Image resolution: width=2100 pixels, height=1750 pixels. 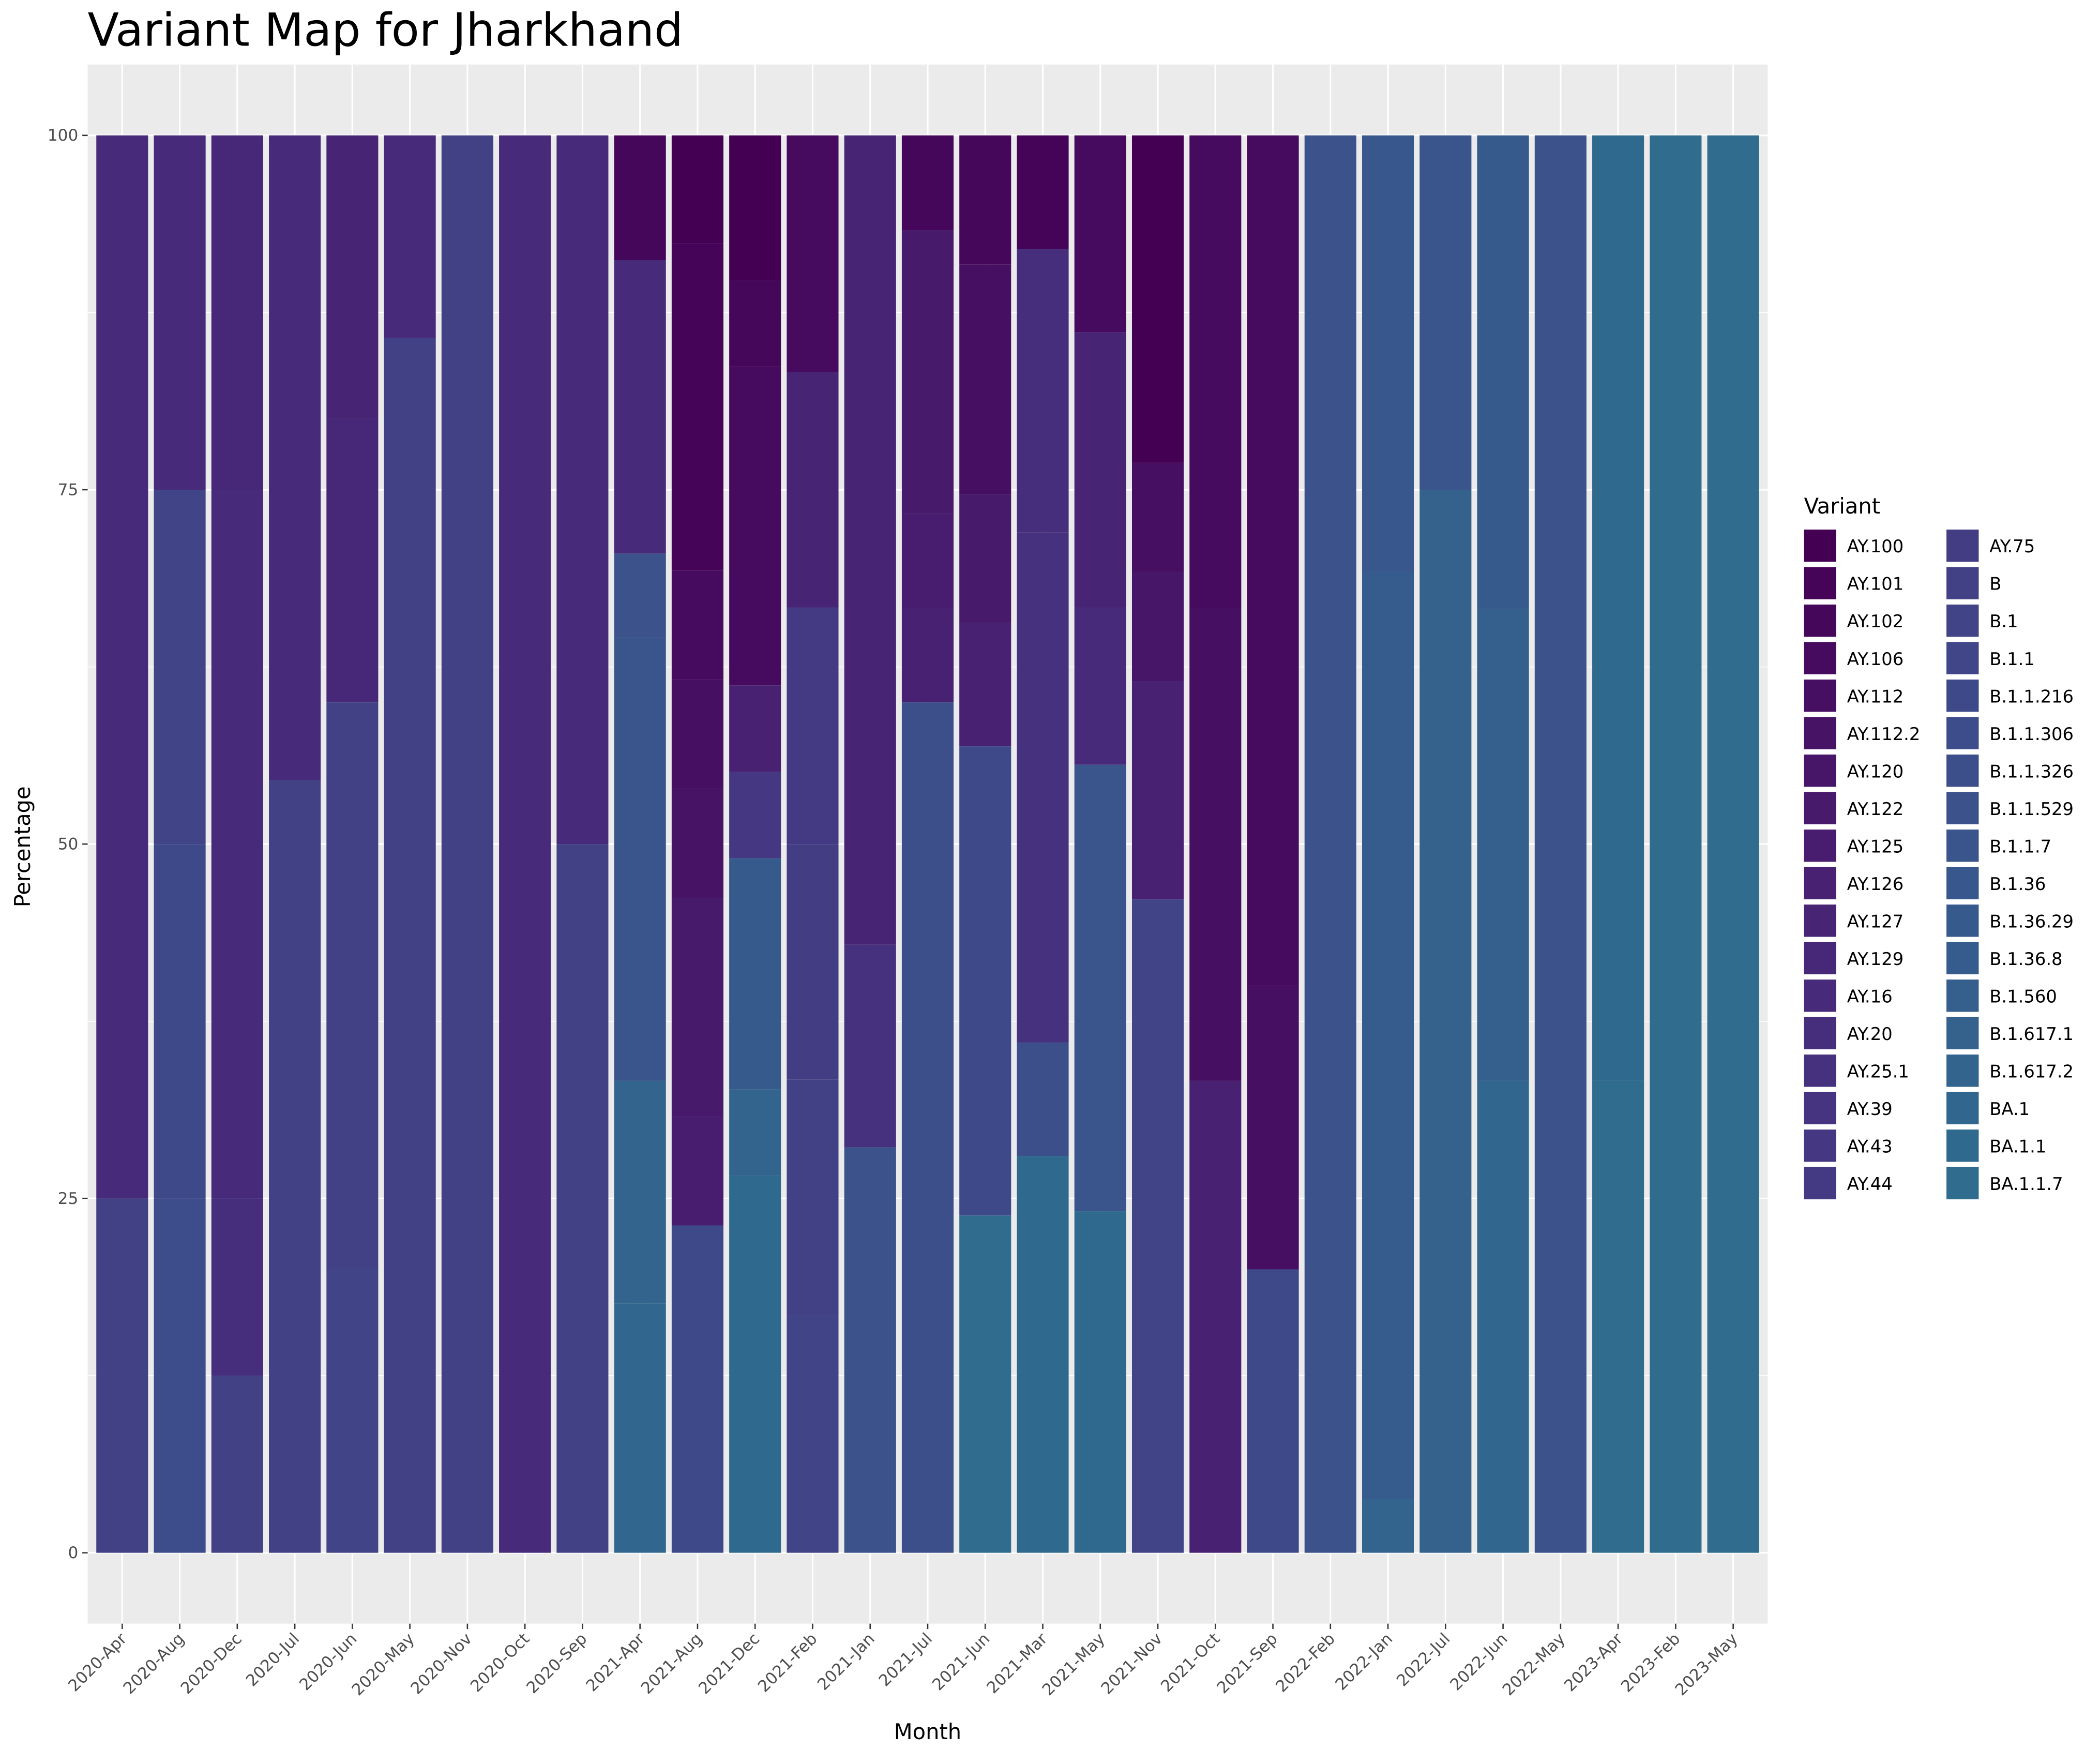 What do you see at coordinates (2031, 921) in the screenshot?
I see `legend-label: B.1.36.29` at bounding box center [2031, 921].